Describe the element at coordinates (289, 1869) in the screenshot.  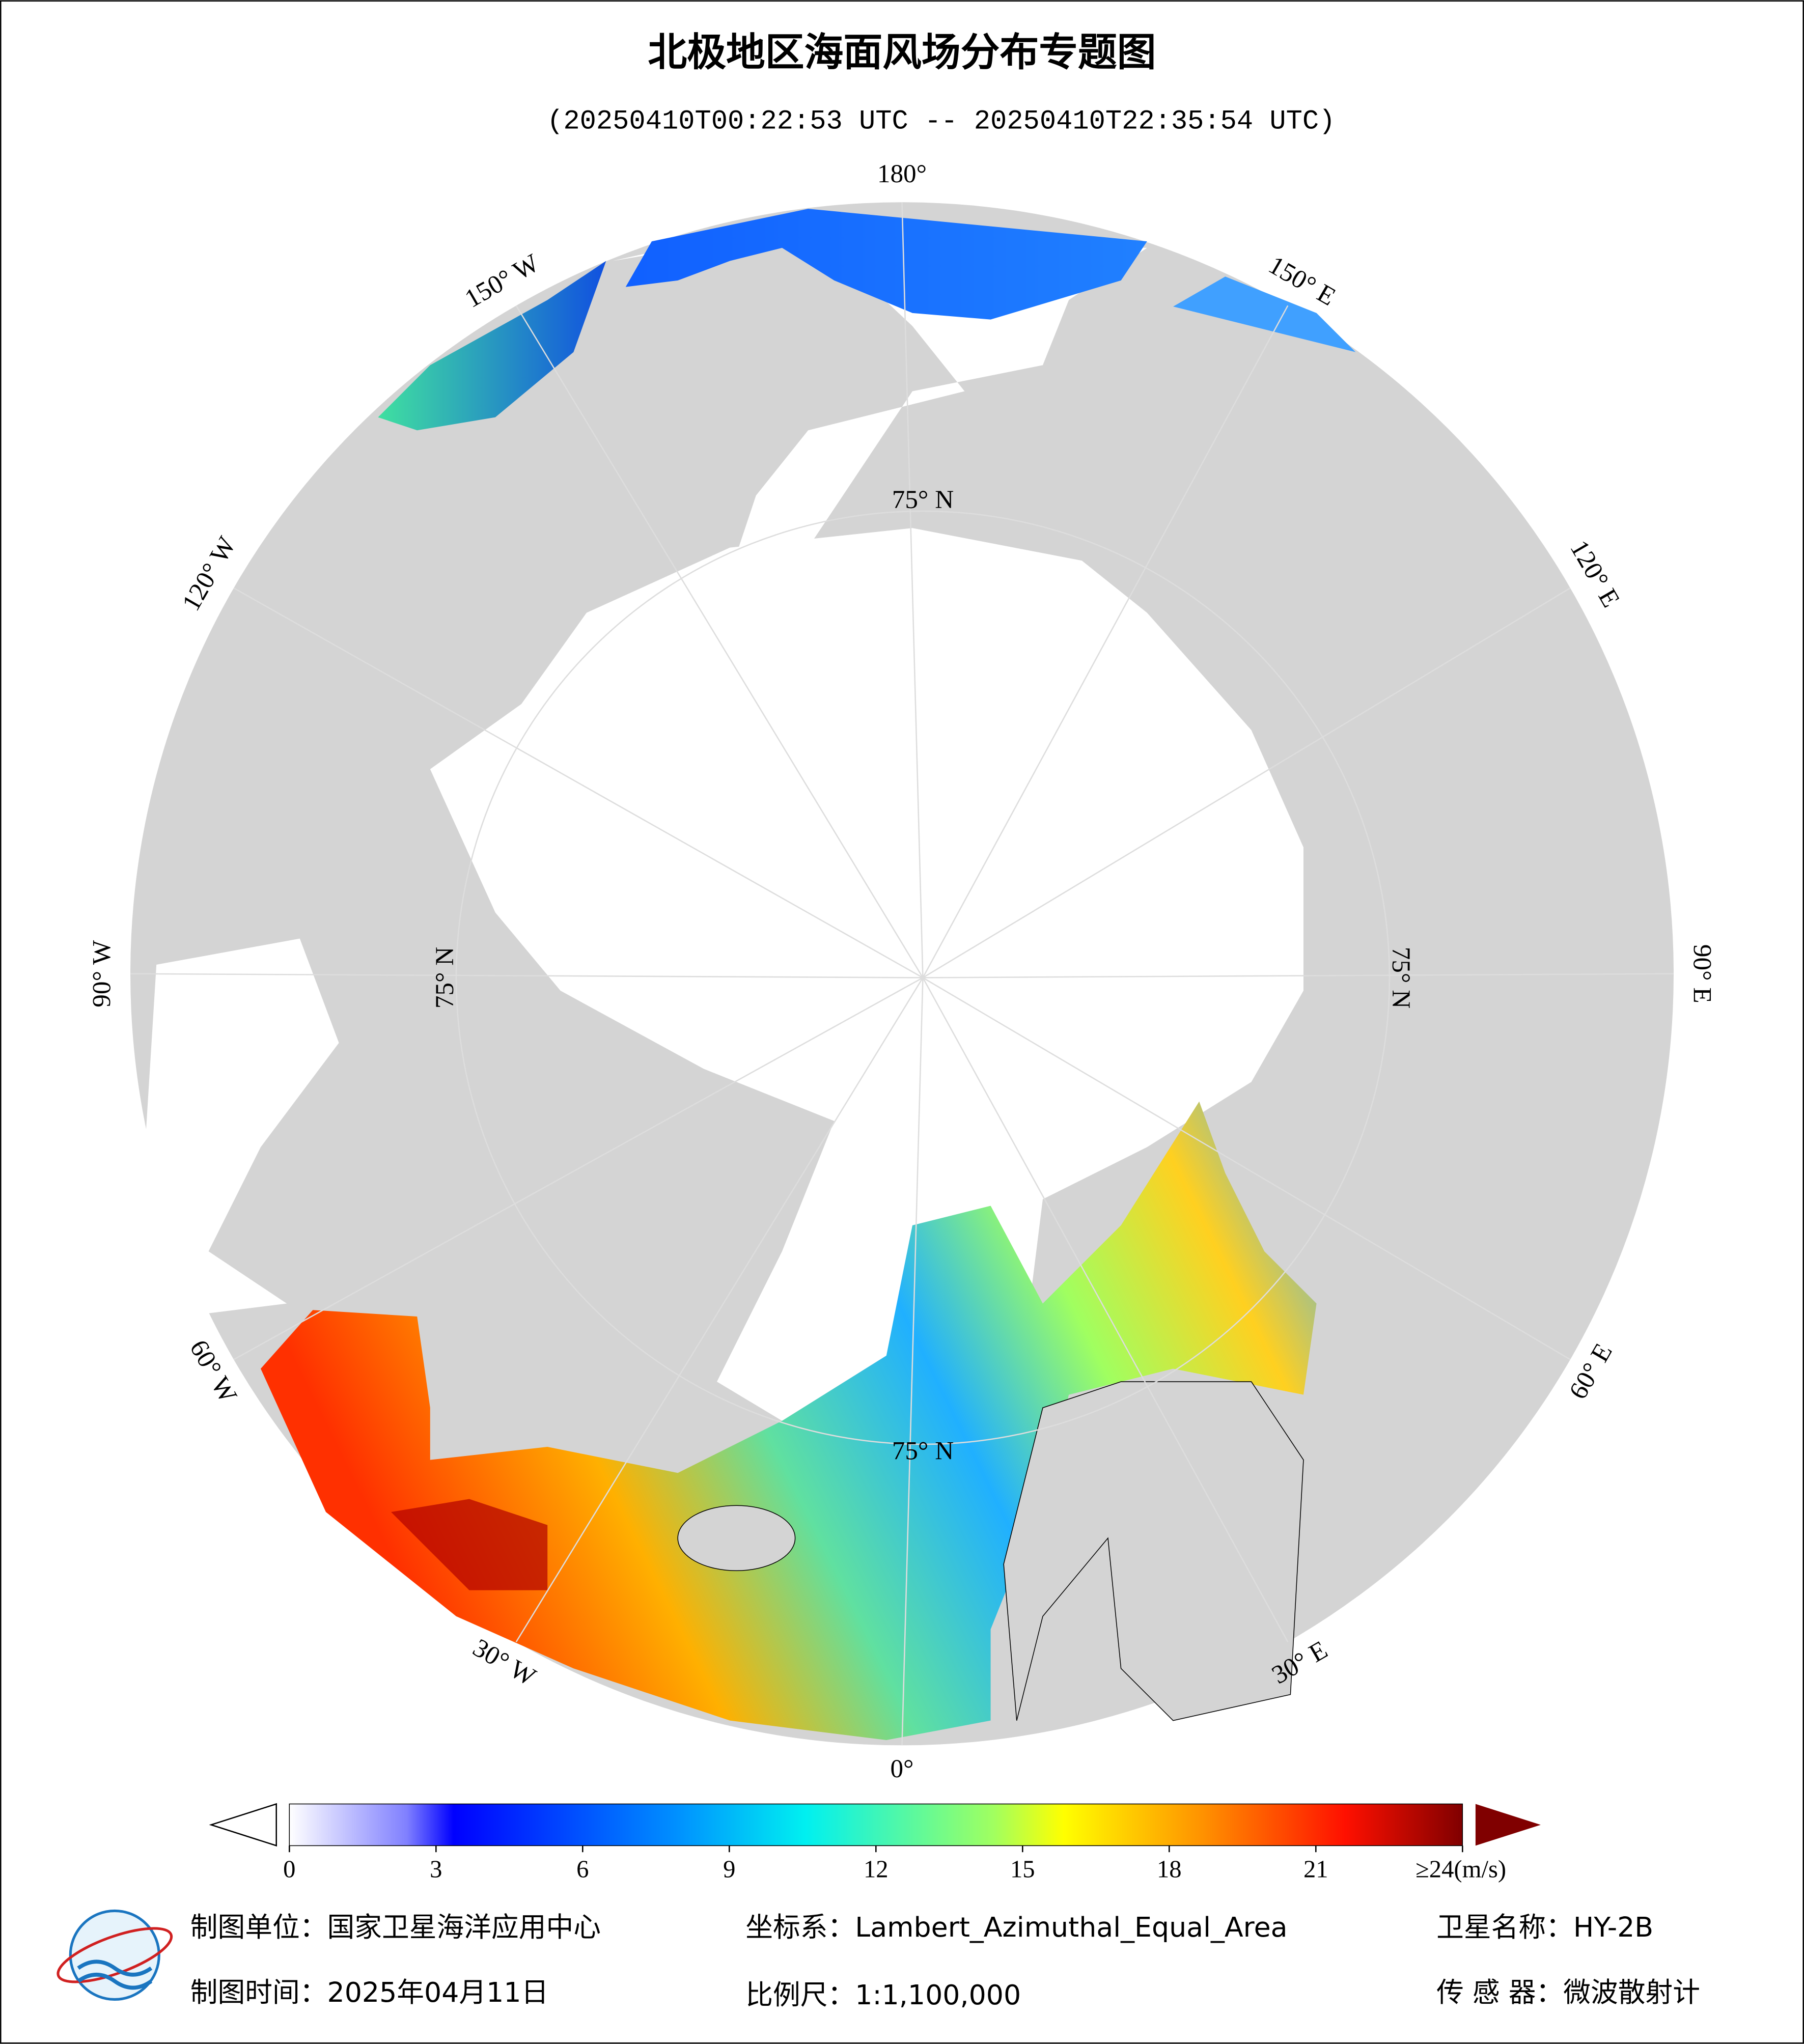
I see `colorbar-tick-label: 0` at that location.